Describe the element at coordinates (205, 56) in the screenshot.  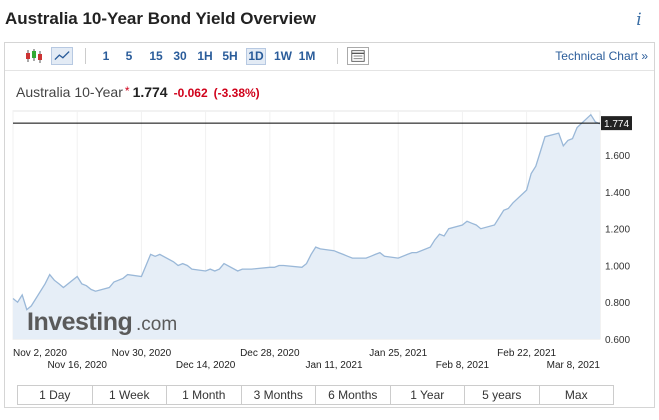
I see `timeframe-1h: 1H` at that location.